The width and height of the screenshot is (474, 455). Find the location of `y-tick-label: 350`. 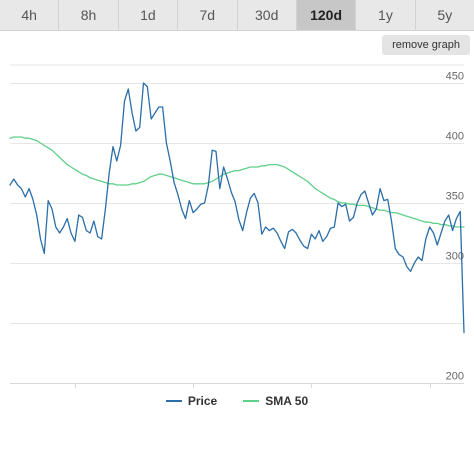

y-tick-label: 350 is located at coordinates (455, 197).